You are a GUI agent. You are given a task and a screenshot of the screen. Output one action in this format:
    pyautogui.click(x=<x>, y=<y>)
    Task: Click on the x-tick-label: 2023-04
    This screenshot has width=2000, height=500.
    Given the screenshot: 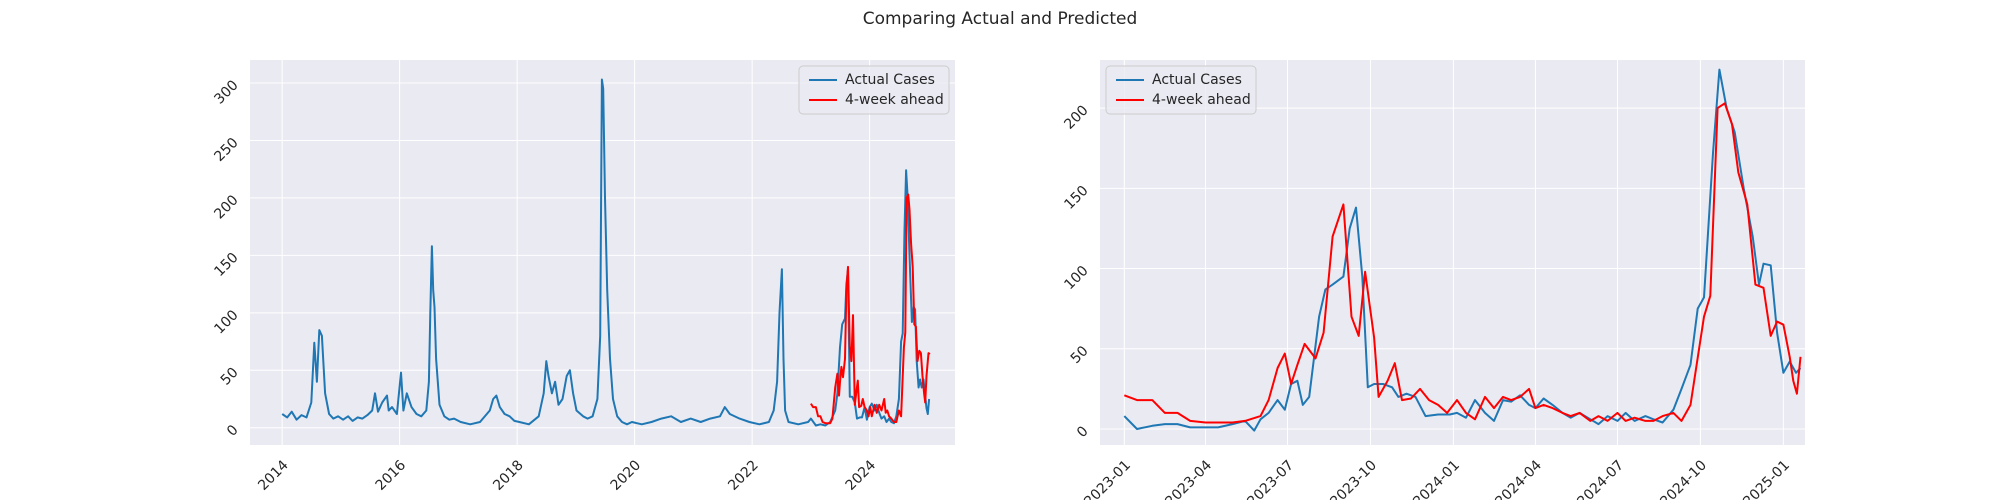 What is the action you would take?
    pyautogui.click(x=1188, y=478)
    